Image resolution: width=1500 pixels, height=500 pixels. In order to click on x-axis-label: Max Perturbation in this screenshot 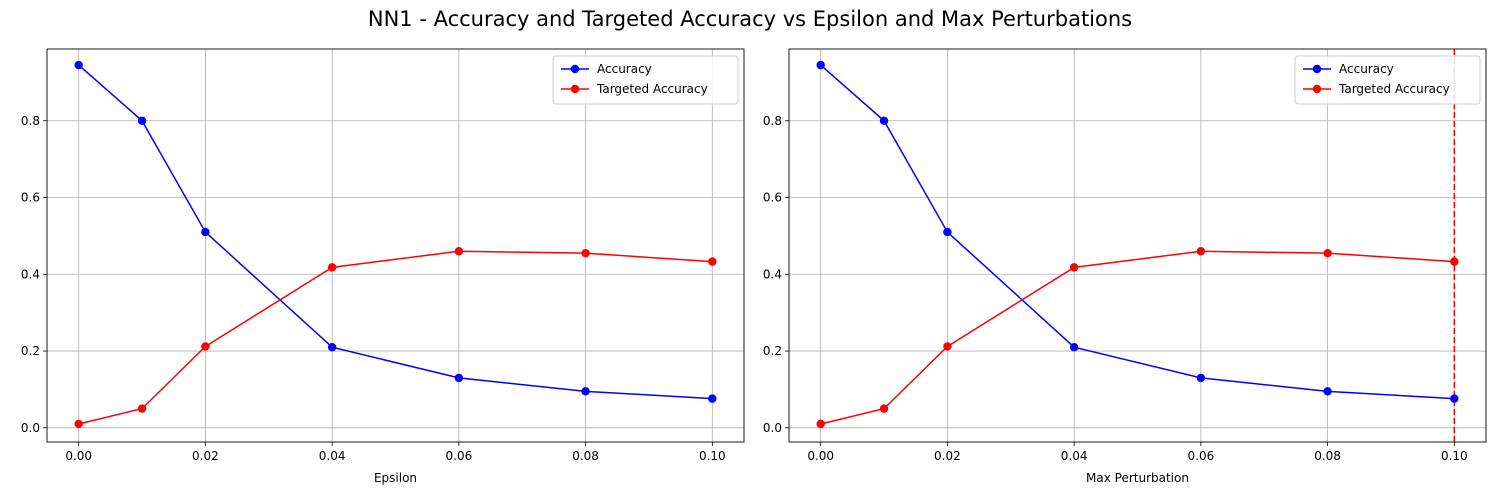, I will do `click(1137, 478)`.